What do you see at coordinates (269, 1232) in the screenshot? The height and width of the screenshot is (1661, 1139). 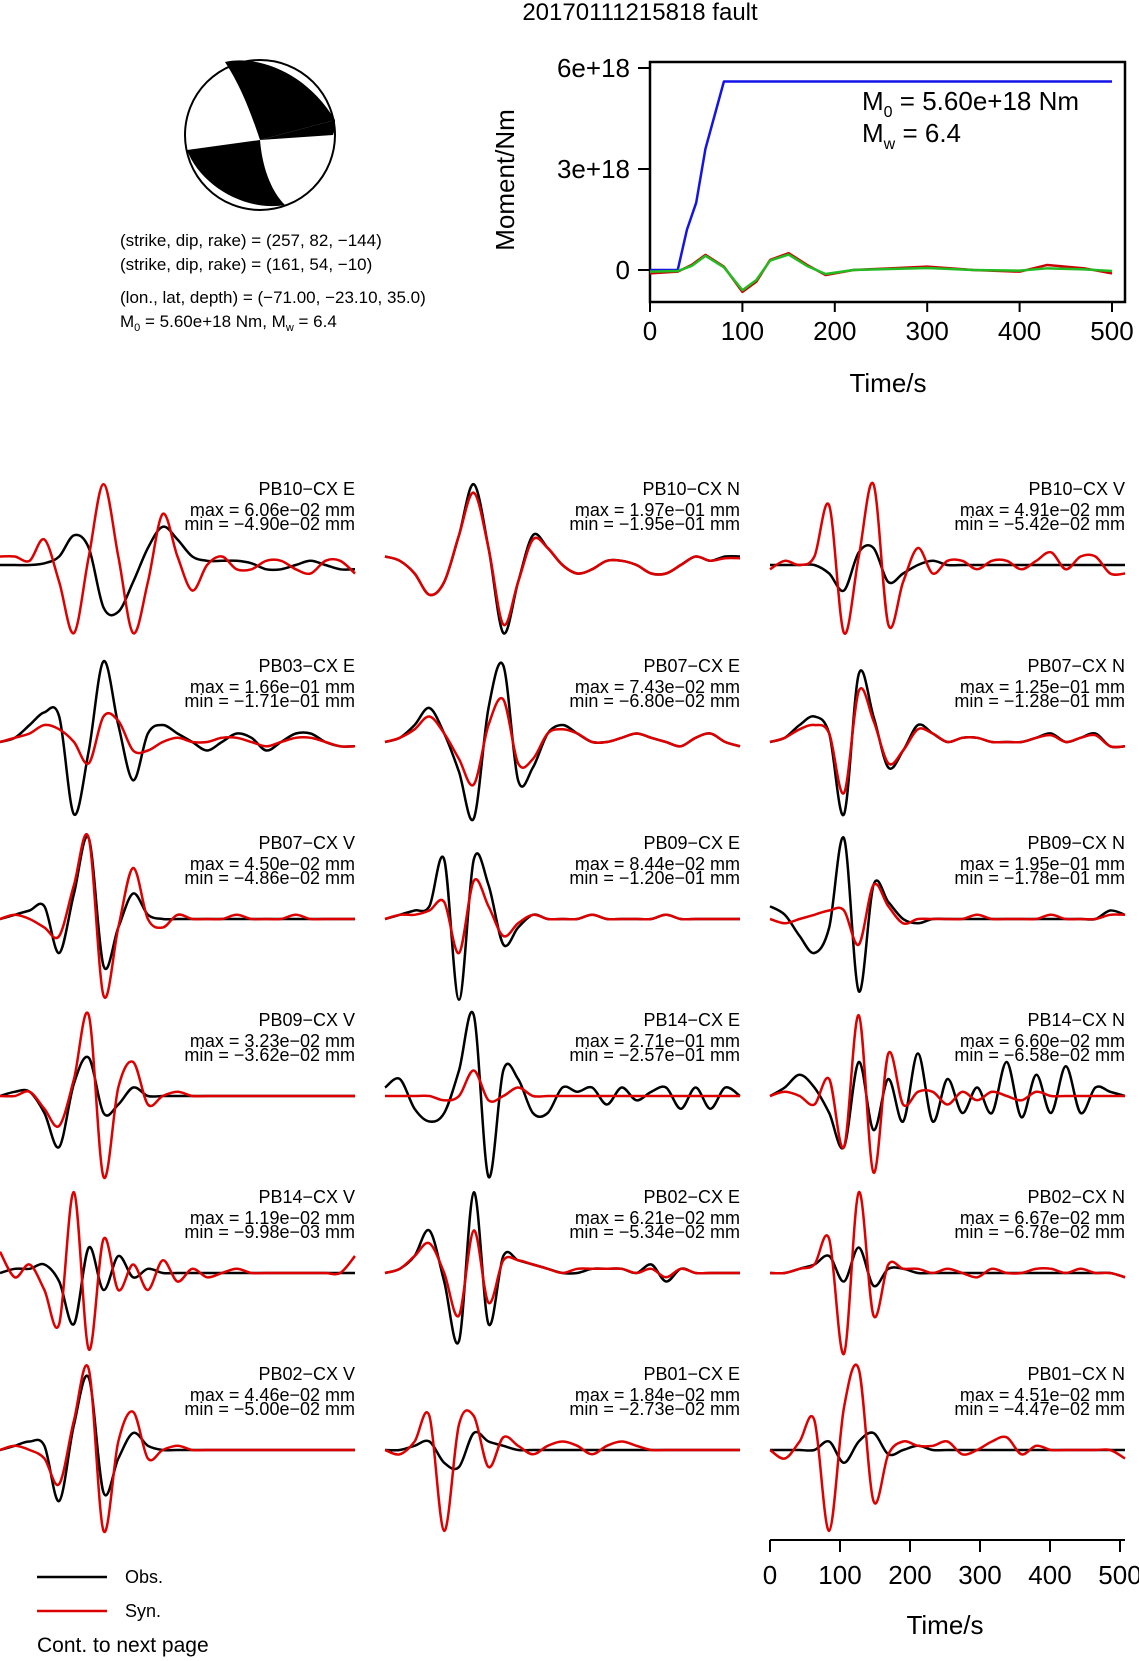 I see `min-amplitude-label: min = −9.98e−03 mm` at bounding box center [269, 1232].